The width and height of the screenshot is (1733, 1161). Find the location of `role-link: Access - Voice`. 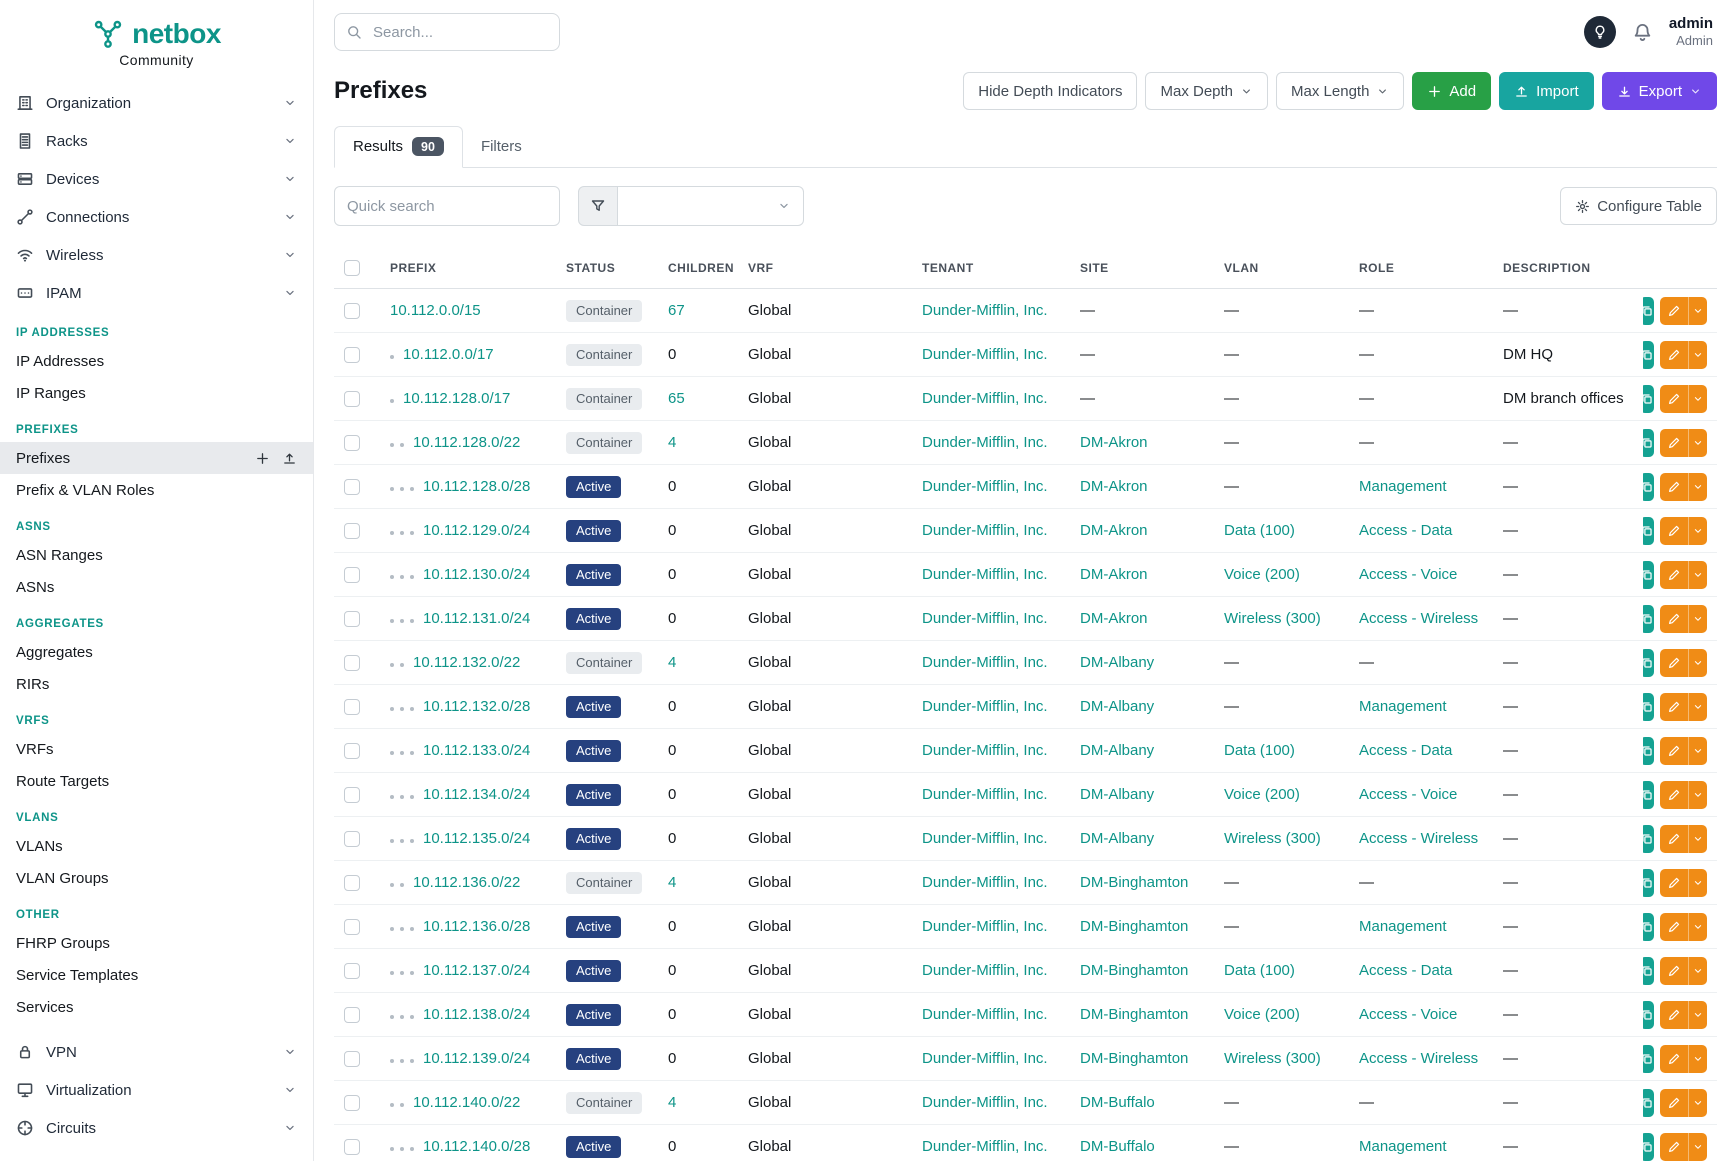

role-link: Access - Voice is located at coordinates (1408, 574).